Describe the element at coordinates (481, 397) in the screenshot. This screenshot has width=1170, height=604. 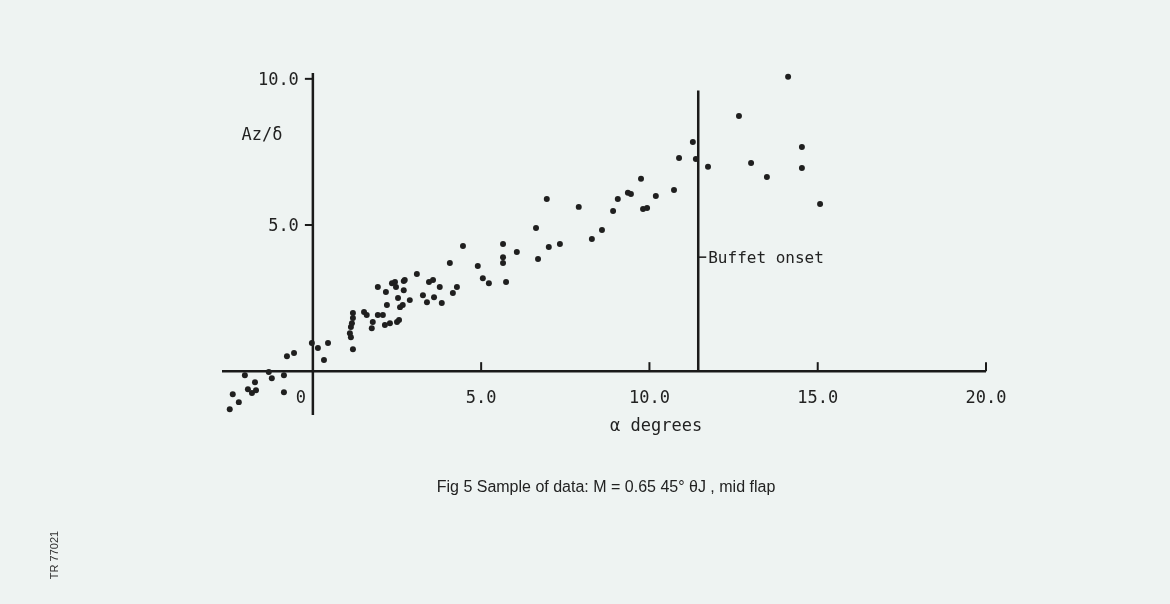
I see `x-tick-label: 5.0` at that location.